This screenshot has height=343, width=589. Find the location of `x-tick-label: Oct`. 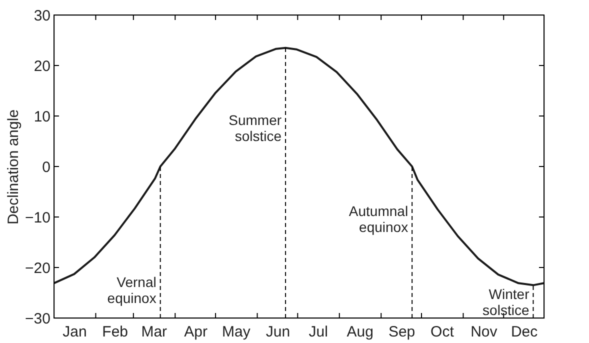

x-tick-label: Oct is located at coordinates (442, 332).